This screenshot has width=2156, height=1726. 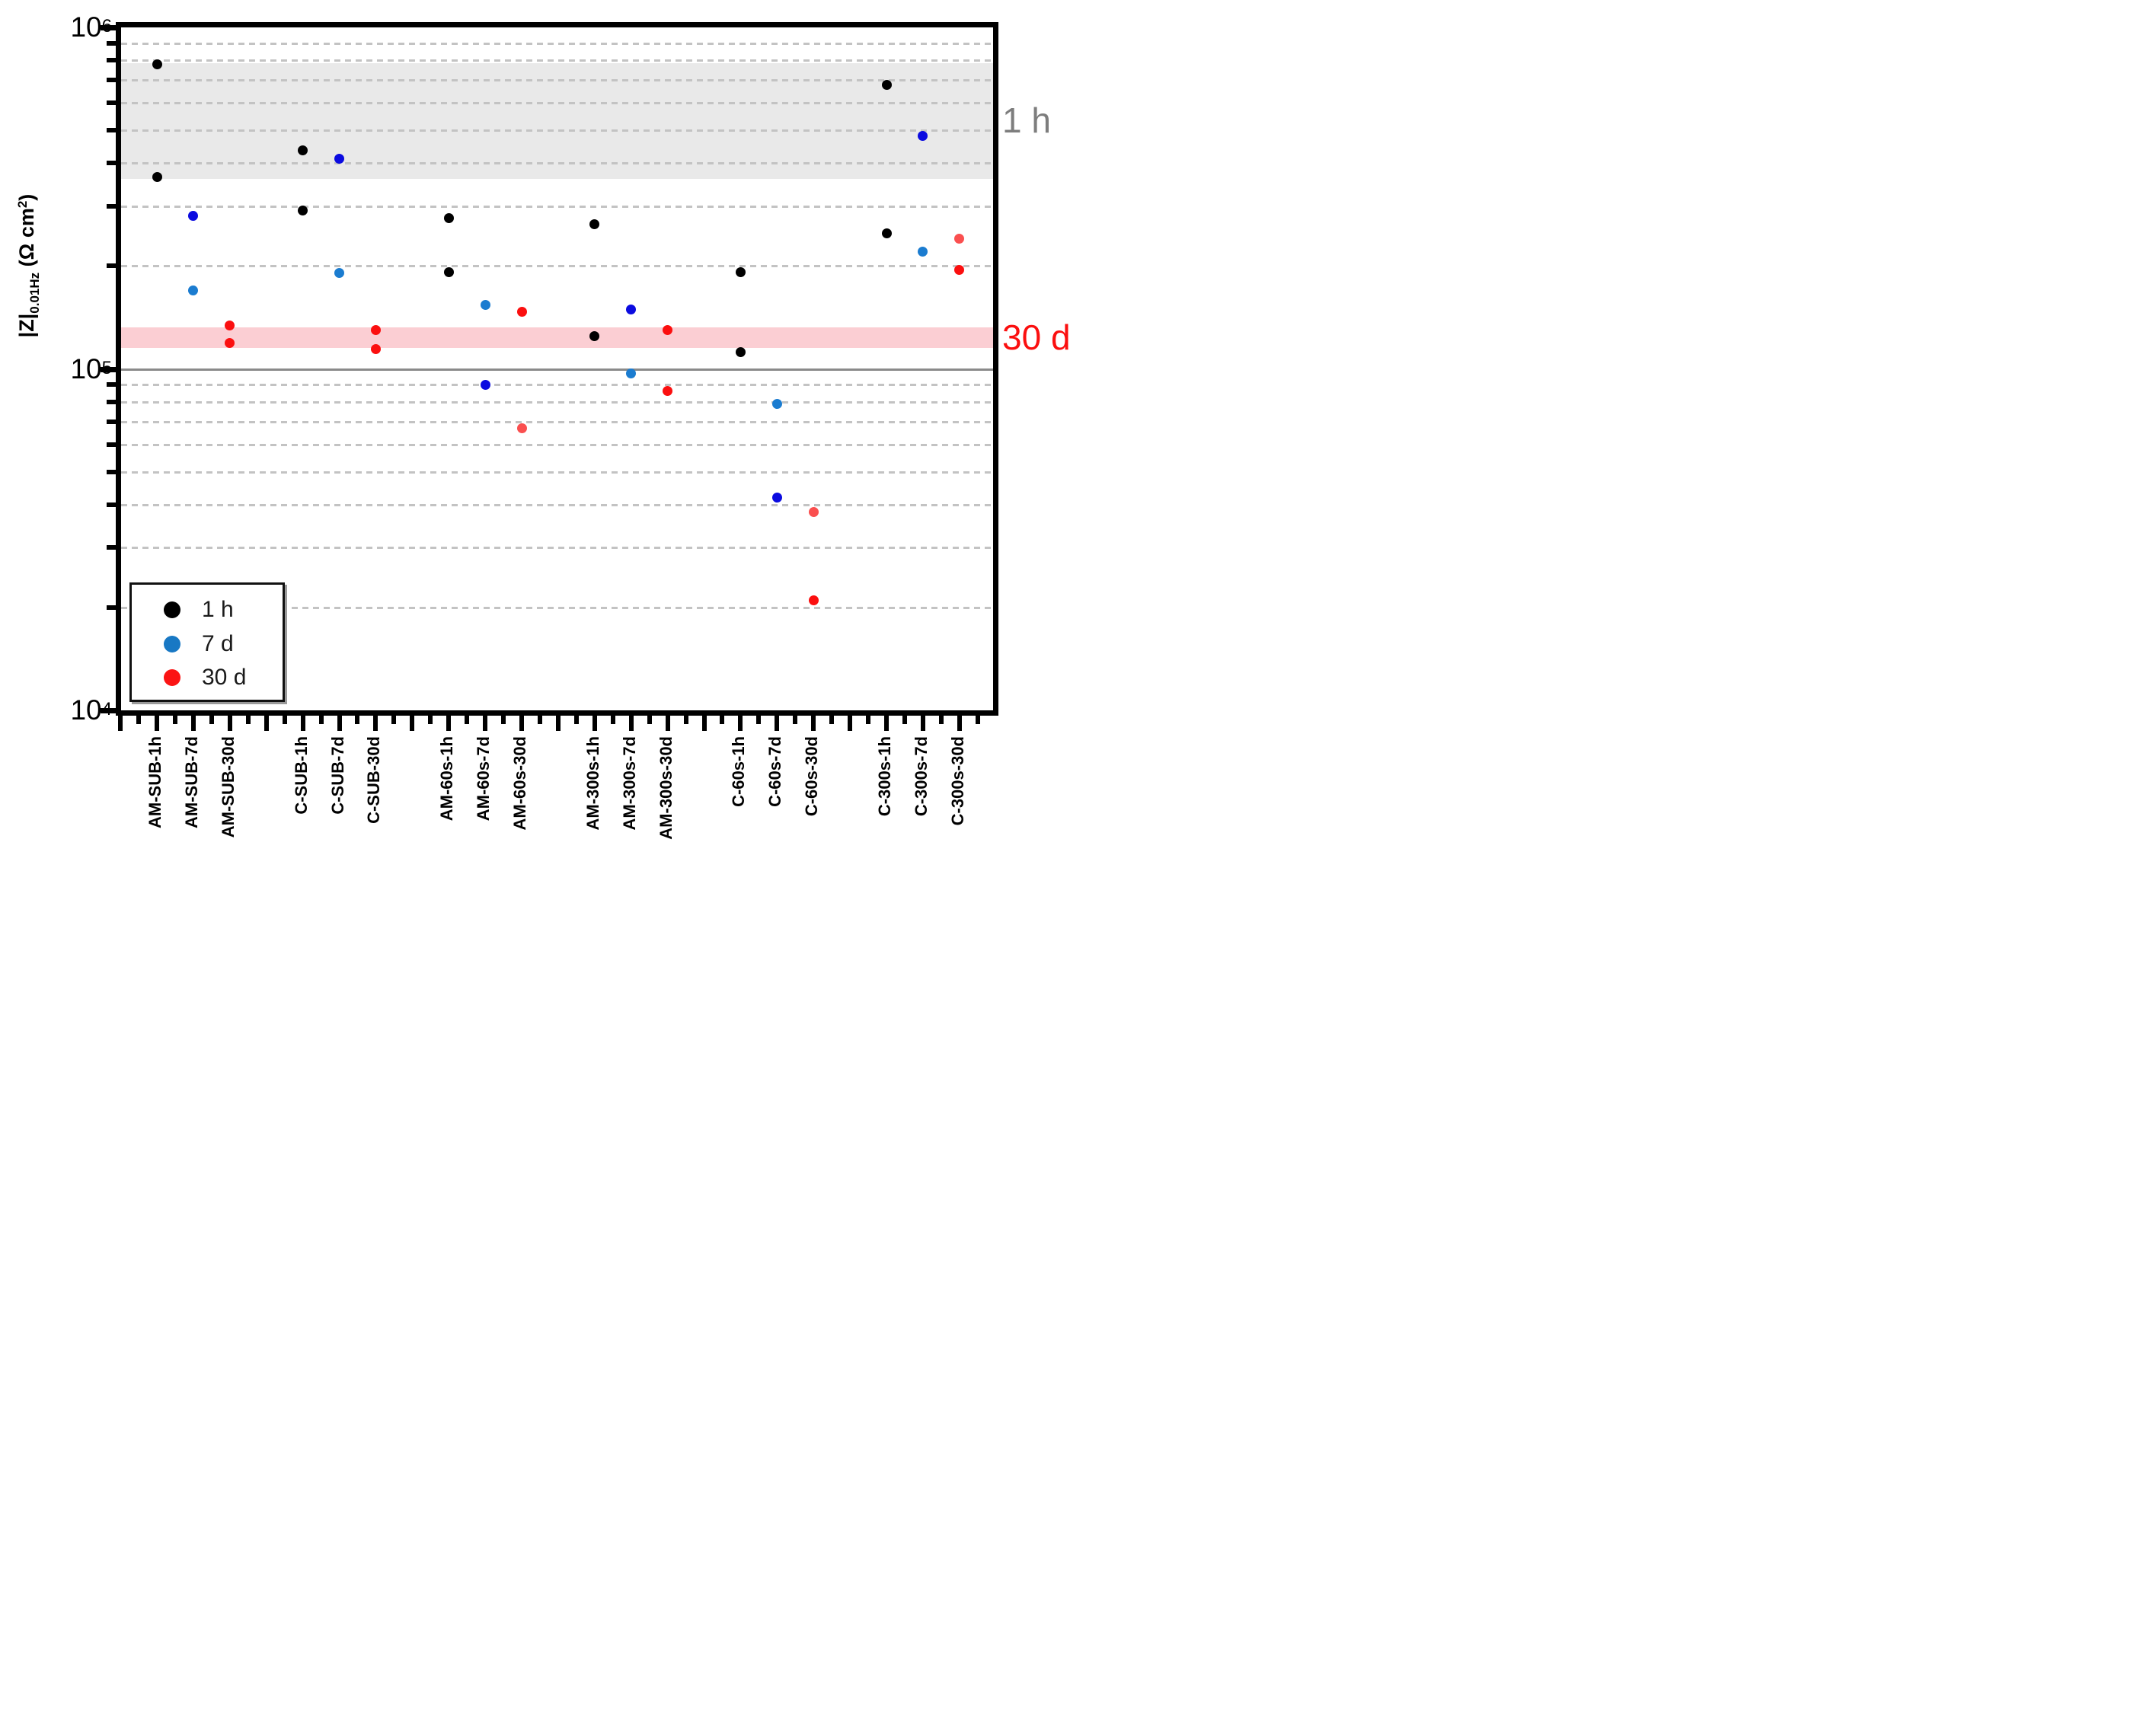 What do you see at coordinates (337, 775) in the screenshot?
I see `x-tick-label-C-SUB-7d: C-SUB-7d` at bounding box center [337, 775].